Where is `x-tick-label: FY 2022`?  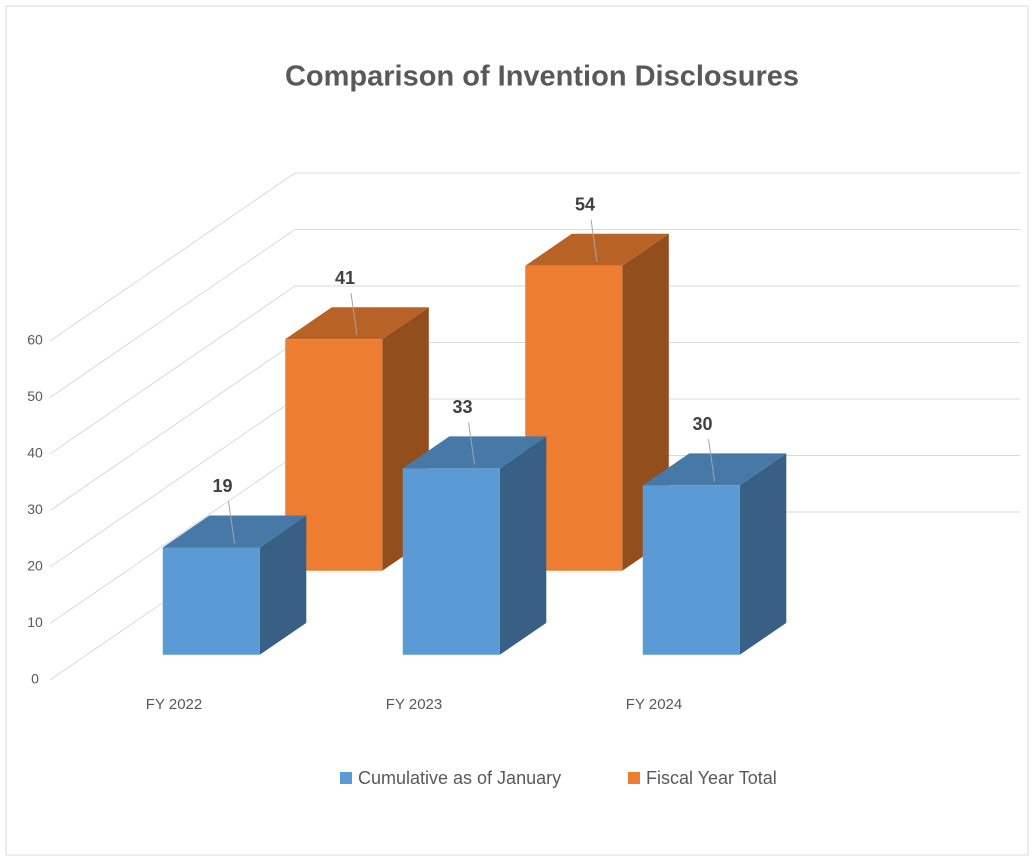 x-tick-label: FY 2022 is located at coordinates (174, 704).